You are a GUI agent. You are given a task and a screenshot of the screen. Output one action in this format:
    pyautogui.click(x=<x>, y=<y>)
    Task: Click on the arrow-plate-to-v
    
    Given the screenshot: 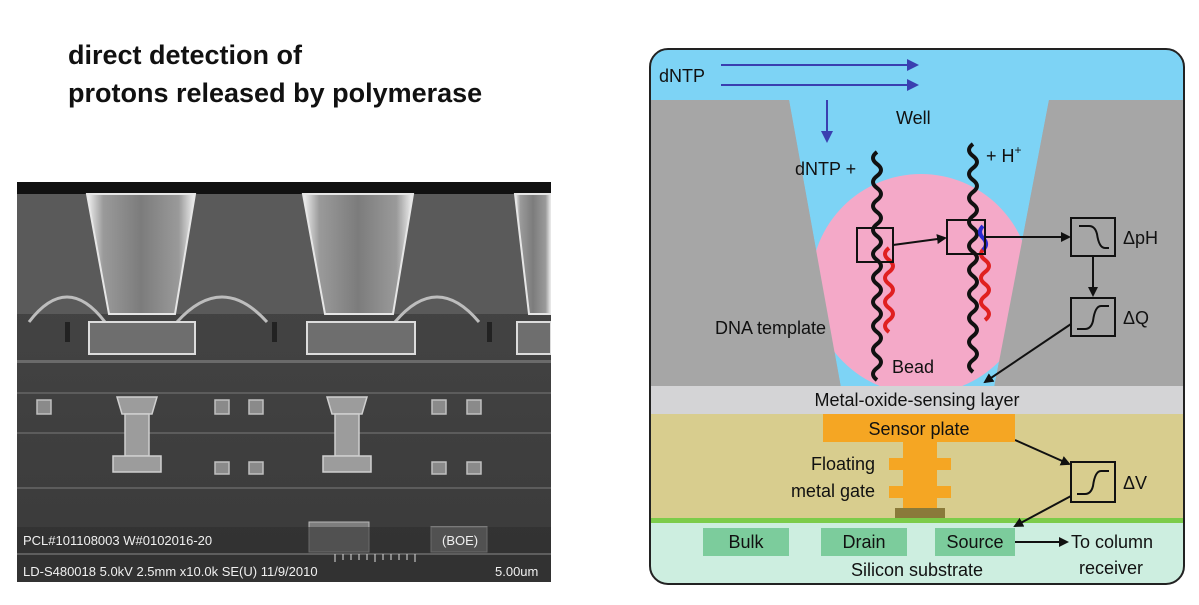 What is the action you would take?
    pyautogui.click(x=1042, y=452)
    